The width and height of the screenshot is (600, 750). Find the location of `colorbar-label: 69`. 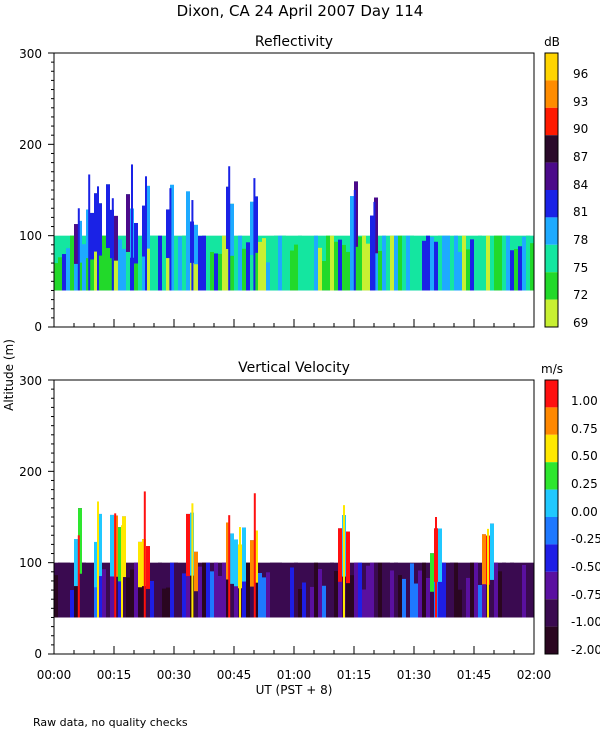

colorbar-label: 69 is located at coordinates (580, 323).